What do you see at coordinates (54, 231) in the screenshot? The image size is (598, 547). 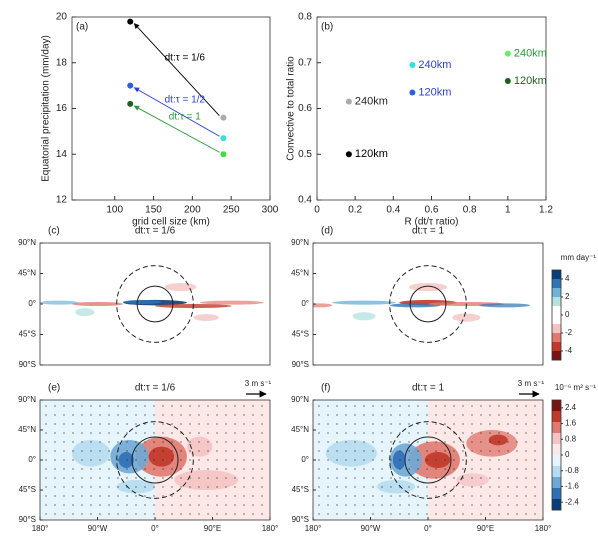 I see `panel-label: (c)` at bounding box center [54, 231].